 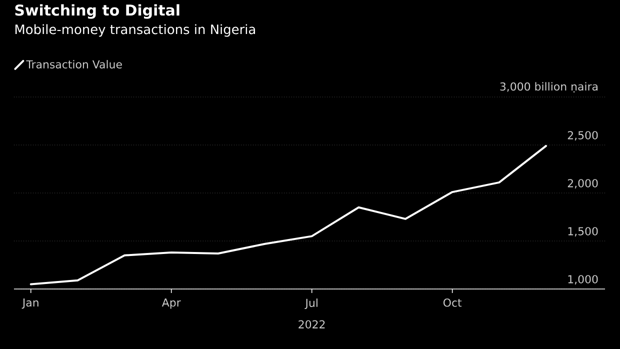 What do you see at coordinates (311, 304) in the screenshot?
I see `x-tick-label: Jul` at bounding box center [311, 304].